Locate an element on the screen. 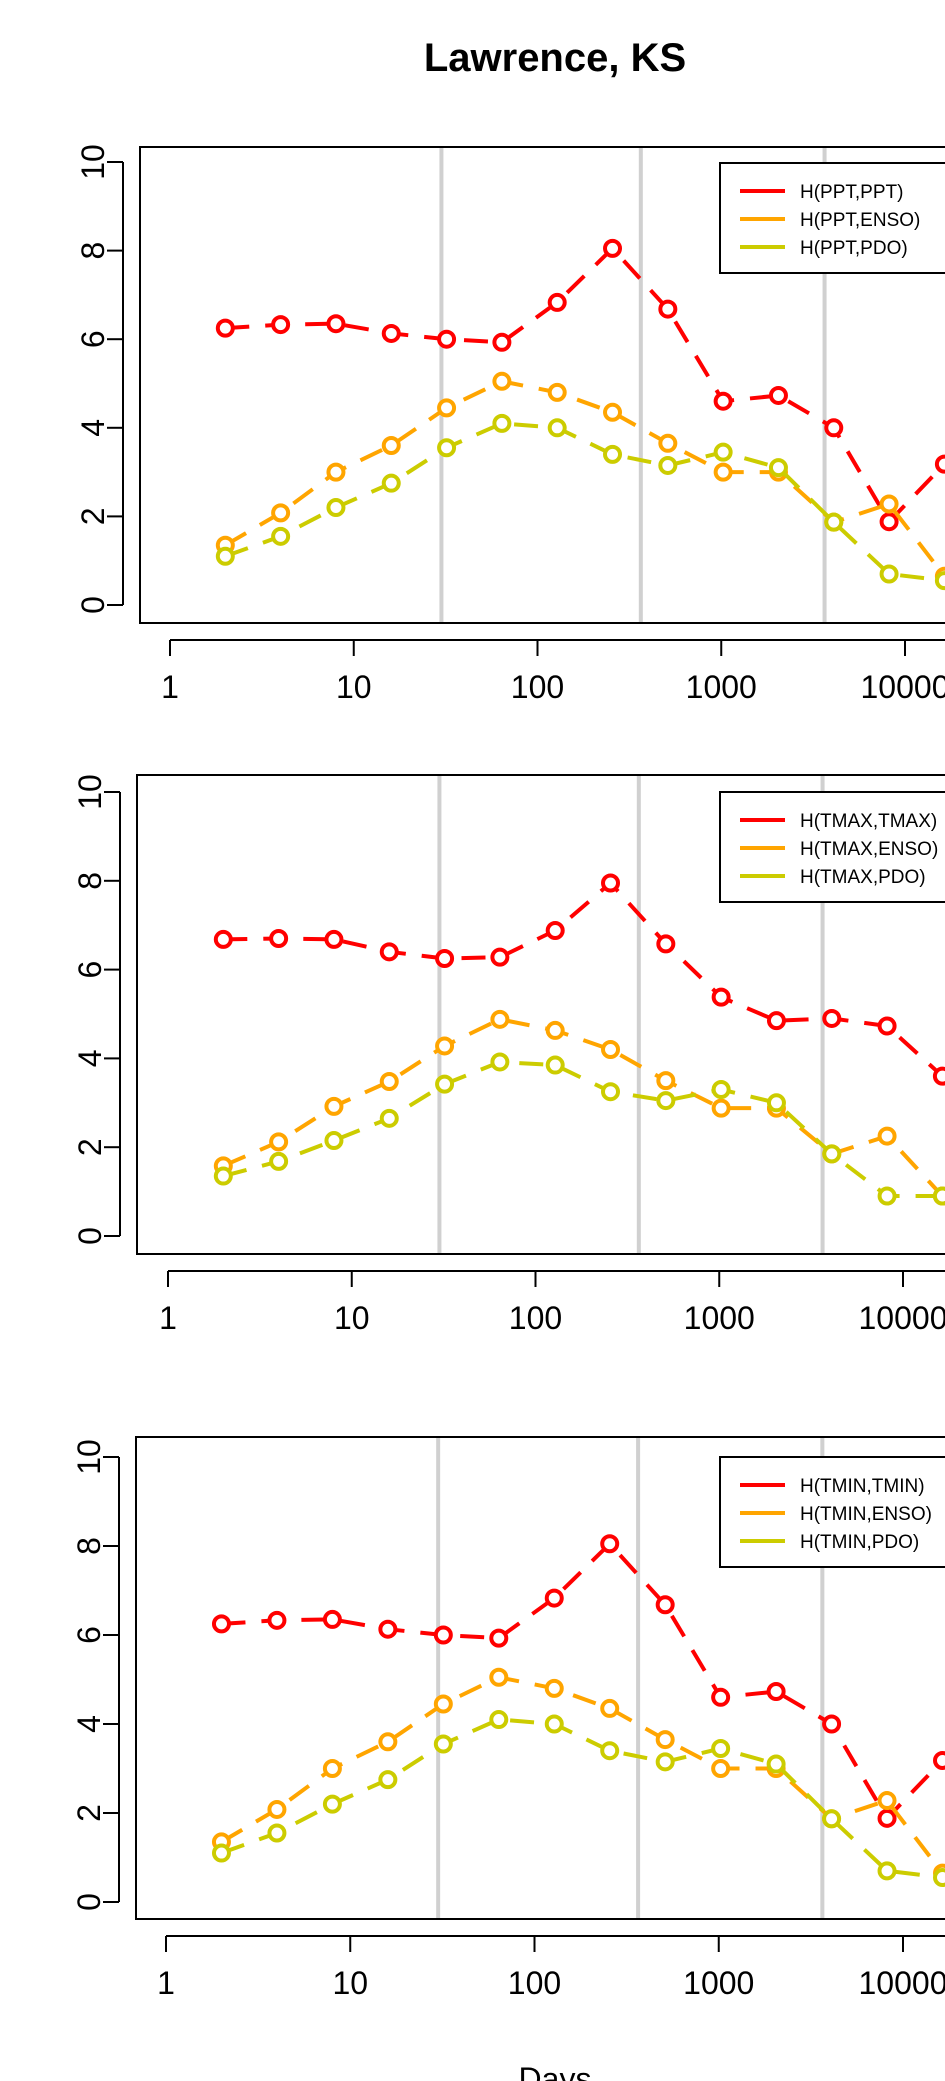  y-tick-label: 0 is located at coordinates (90, 1236).